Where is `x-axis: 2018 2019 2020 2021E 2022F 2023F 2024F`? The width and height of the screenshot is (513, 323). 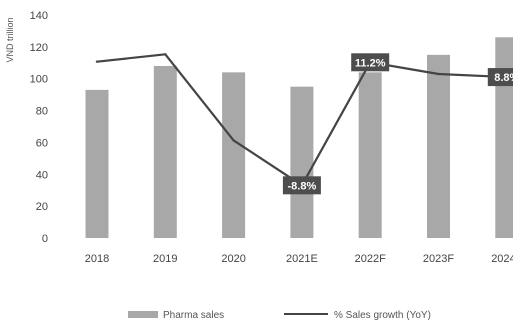 x-axis: 2018 2019 2020 2021E 2022F 2023F 2024F is located at coordinates (299, 259).